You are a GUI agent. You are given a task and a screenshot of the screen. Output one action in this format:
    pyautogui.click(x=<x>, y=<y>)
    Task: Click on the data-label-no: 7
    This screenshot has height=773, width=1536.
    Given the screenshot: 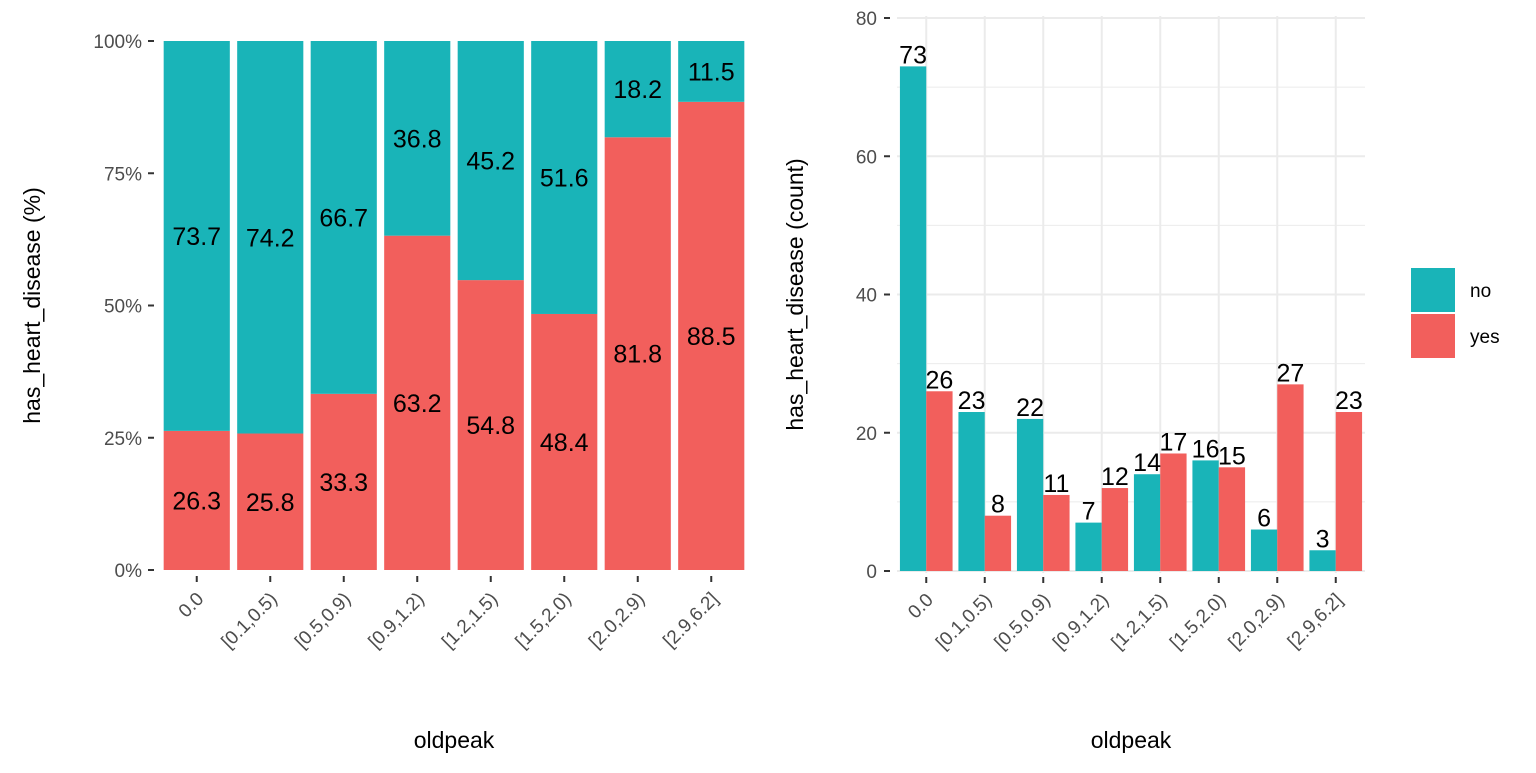 What is the action you would take?
    pyautogui.click(x=1089, y=512)
    